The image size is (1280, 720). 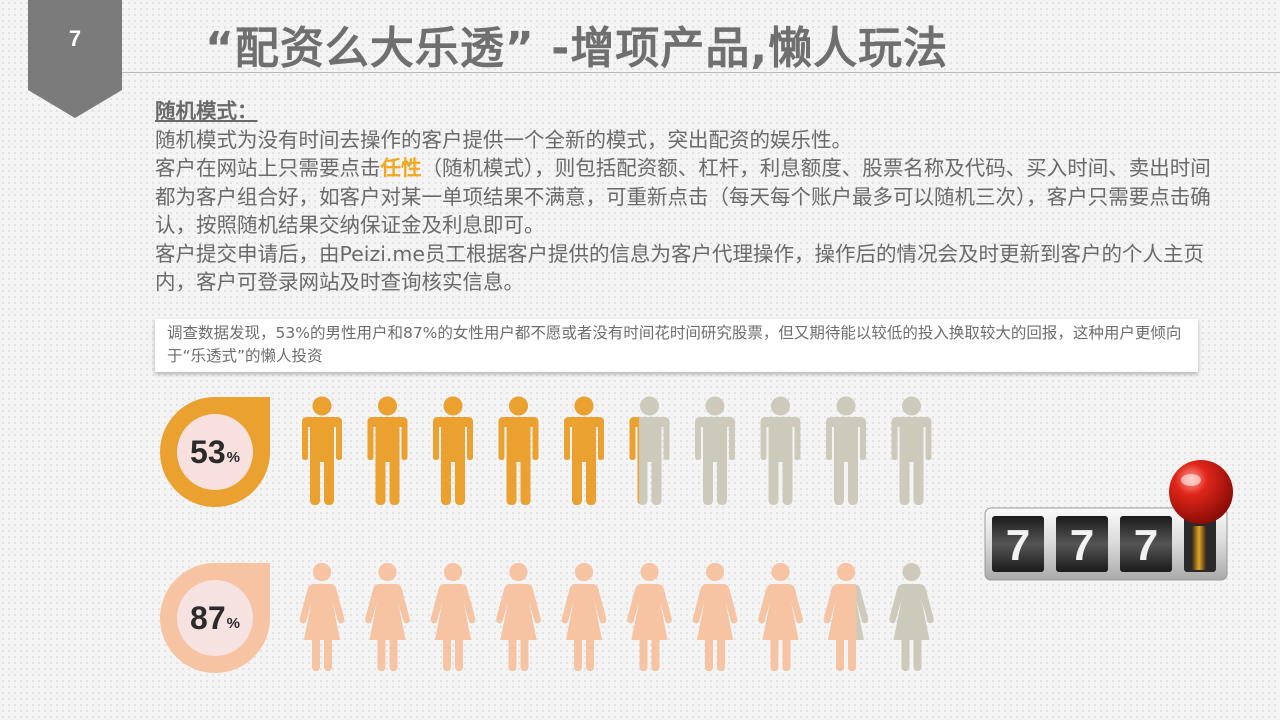 I want to click on page-number: 7, so click(x=75, y=38).